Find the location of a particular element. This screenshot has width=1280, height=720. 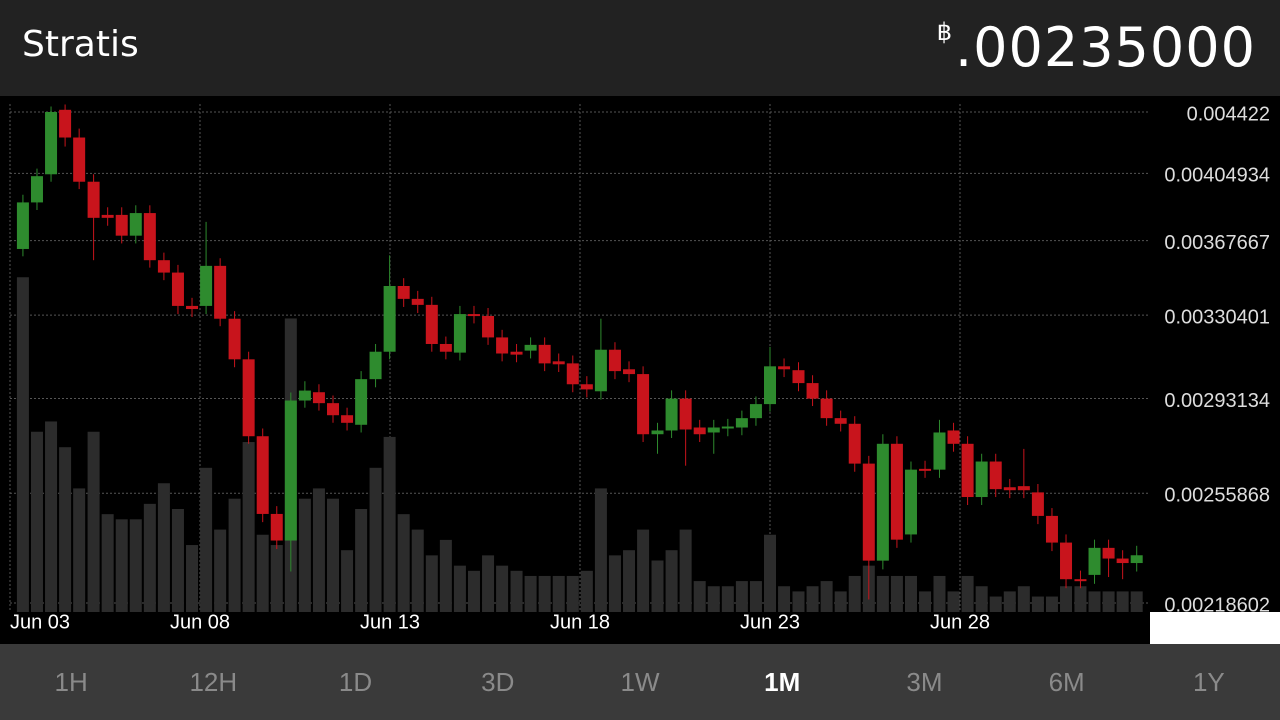

y-tick-label: 0.00293134 is located at coordinates (1217, 401).